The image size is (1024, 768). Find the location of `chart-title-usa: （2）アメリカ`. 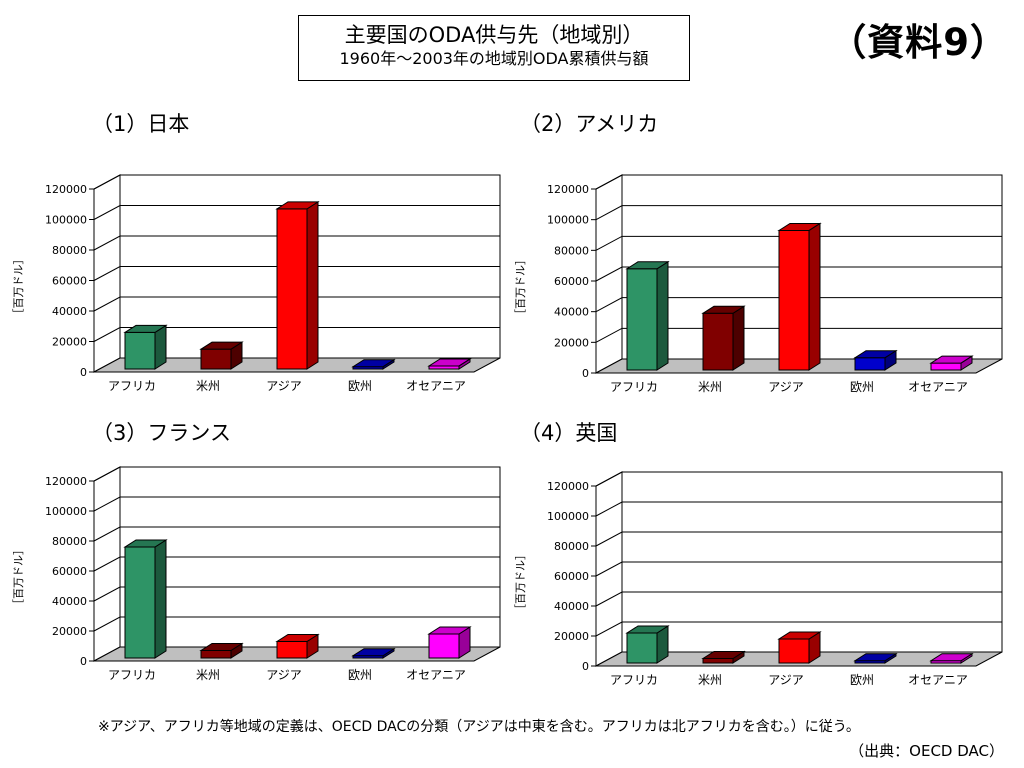

chart-title-usa: （2）アメリカ is located at coordinates (589, 124).